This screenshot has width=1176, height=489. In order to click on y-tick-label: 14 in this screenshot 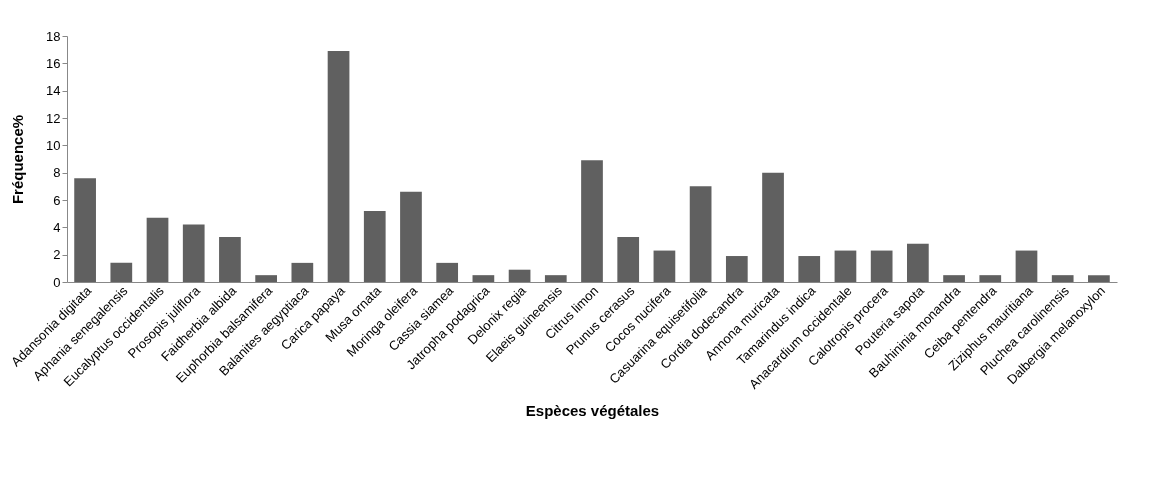, I will do `click(53, 91)`.